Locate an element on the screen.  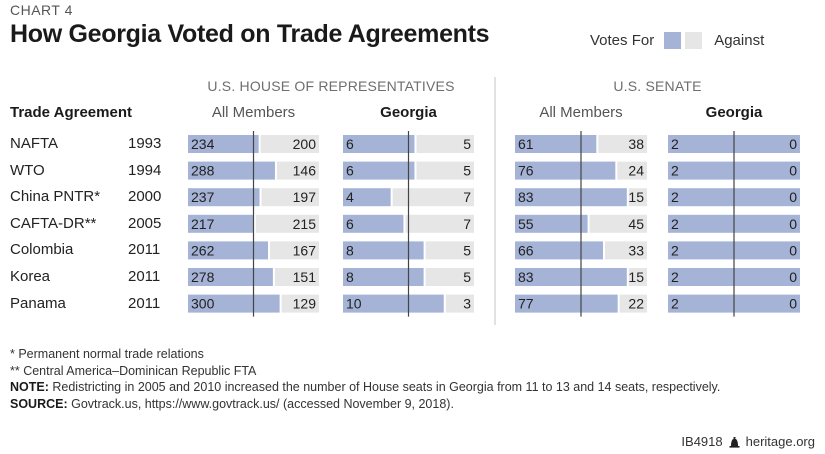
senate-all-against-value: 22 is located at coordinates (636, 304).